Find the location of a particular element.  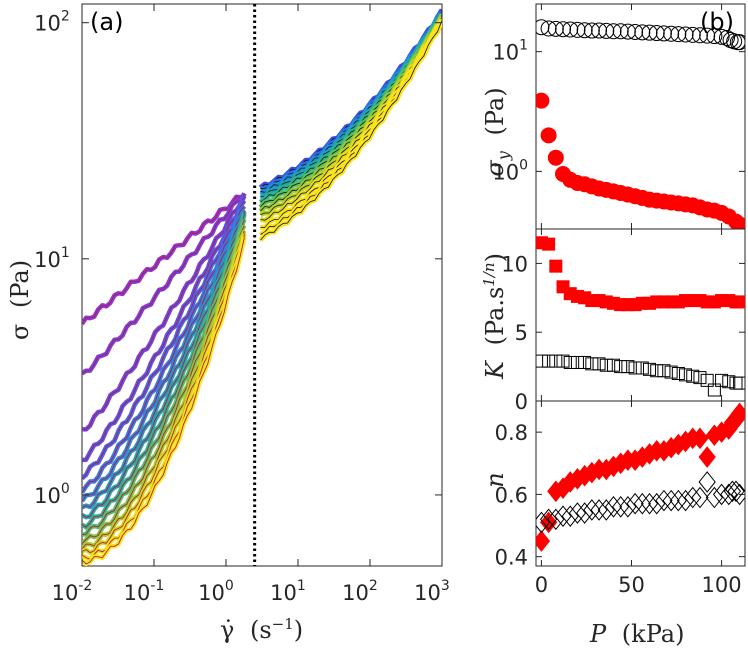

panel-a-y-label: σ (Pa) is located at coordinates (20, 300).